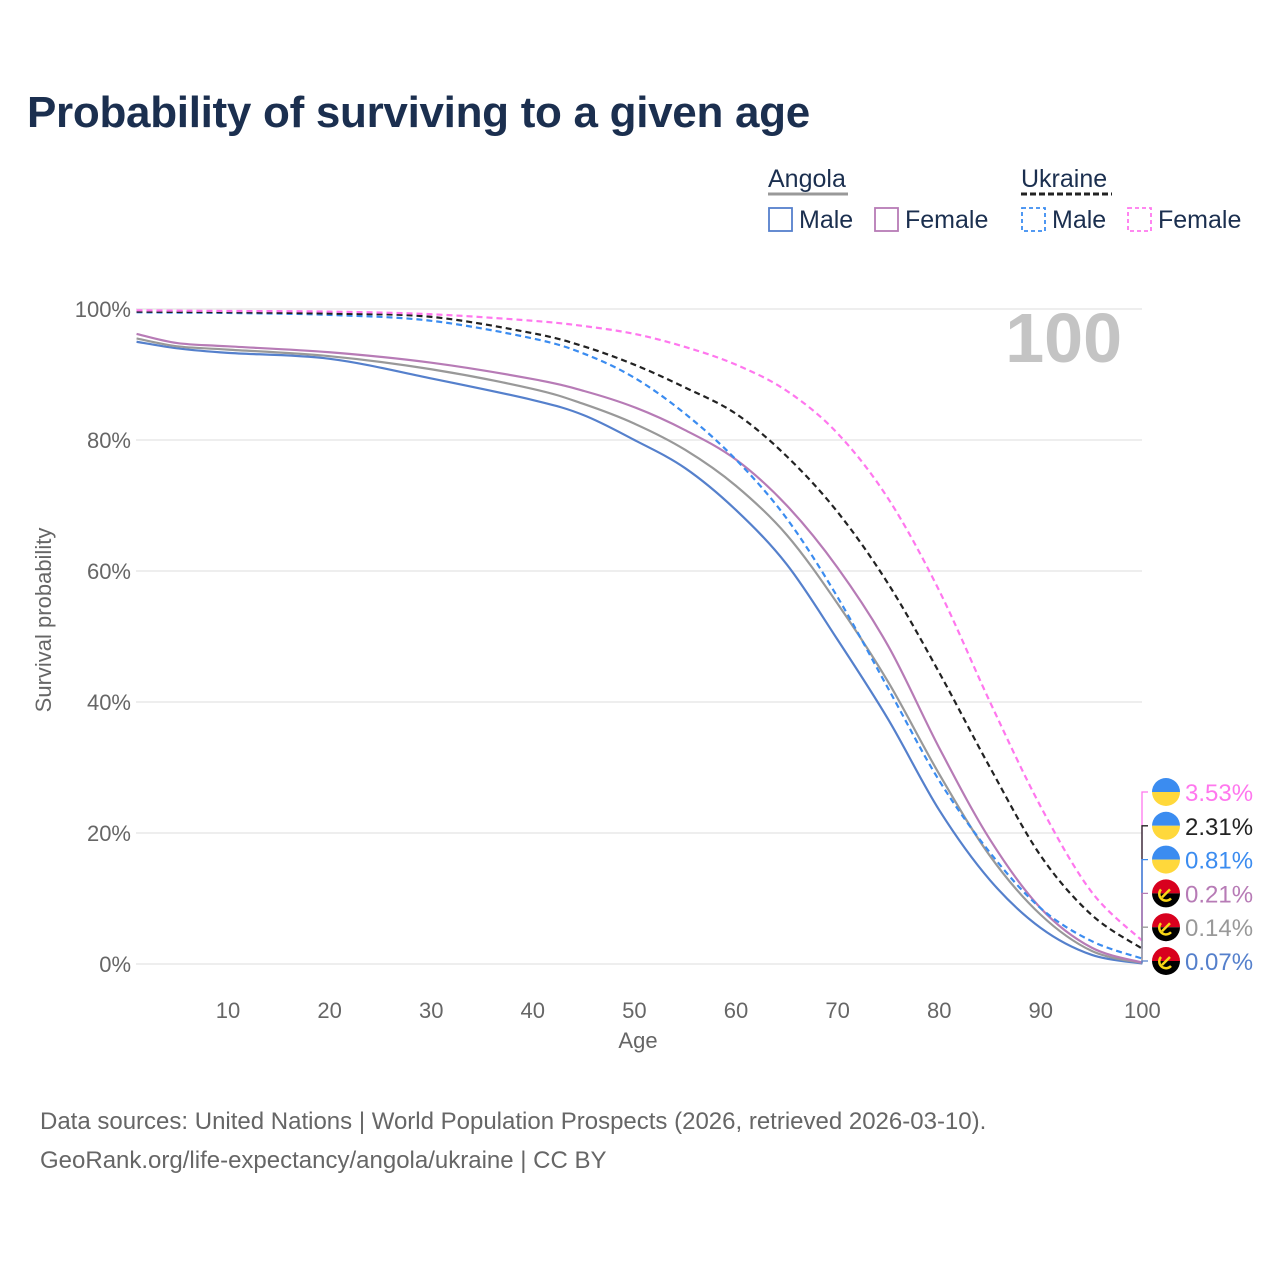  Describe the element at coordinates (634, 1010) in the screenshot. I see `x-tick-label: 50` at that location.